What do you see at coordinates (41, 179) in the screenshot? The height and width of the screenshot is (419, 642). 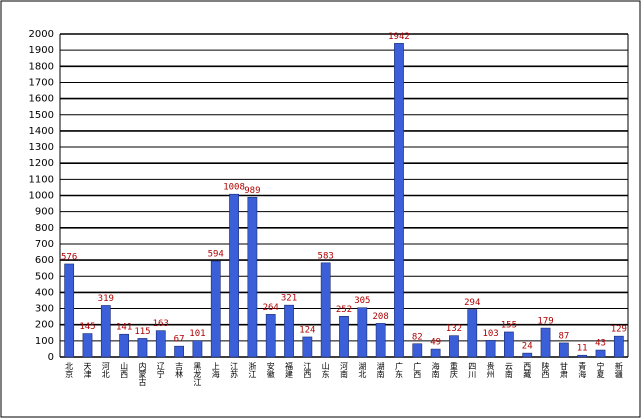 I see `y-tick-label: 1100` at bounding box center [41, 179].